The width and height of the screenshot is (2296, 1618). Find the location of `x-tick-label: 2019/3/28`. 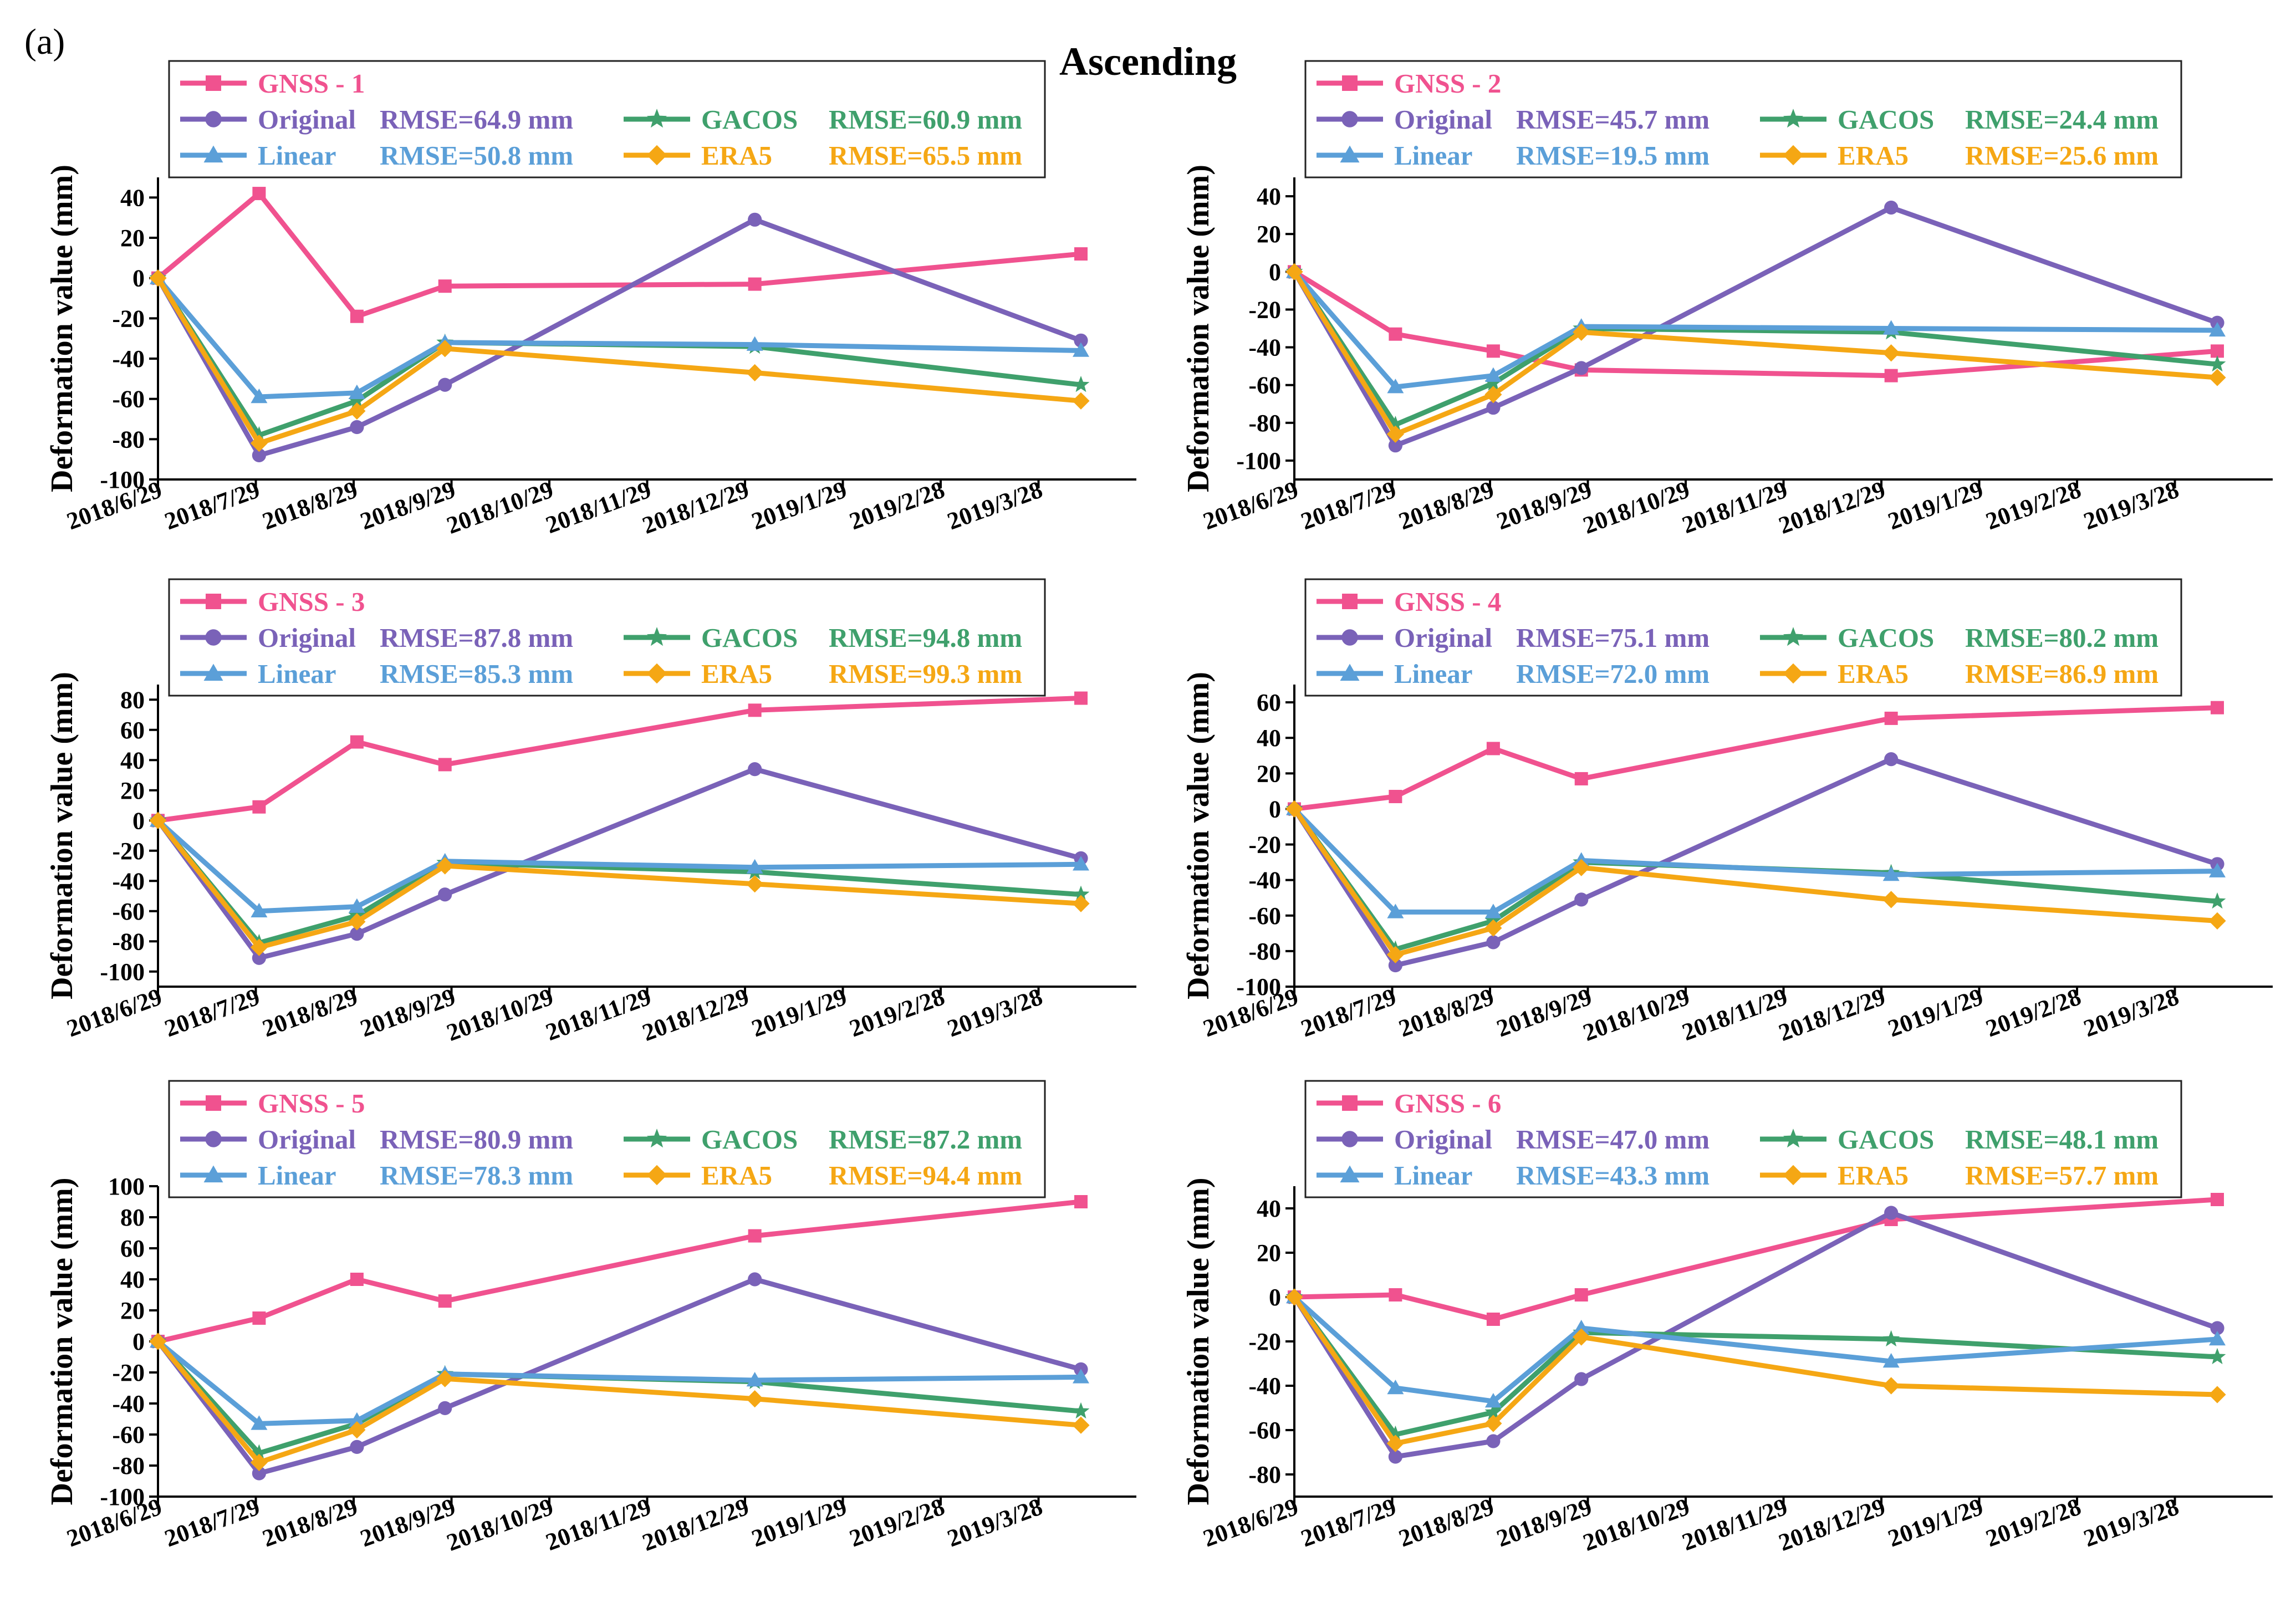

x-tick-label: 2019/3/28 is located at coordinates (994, 1012).